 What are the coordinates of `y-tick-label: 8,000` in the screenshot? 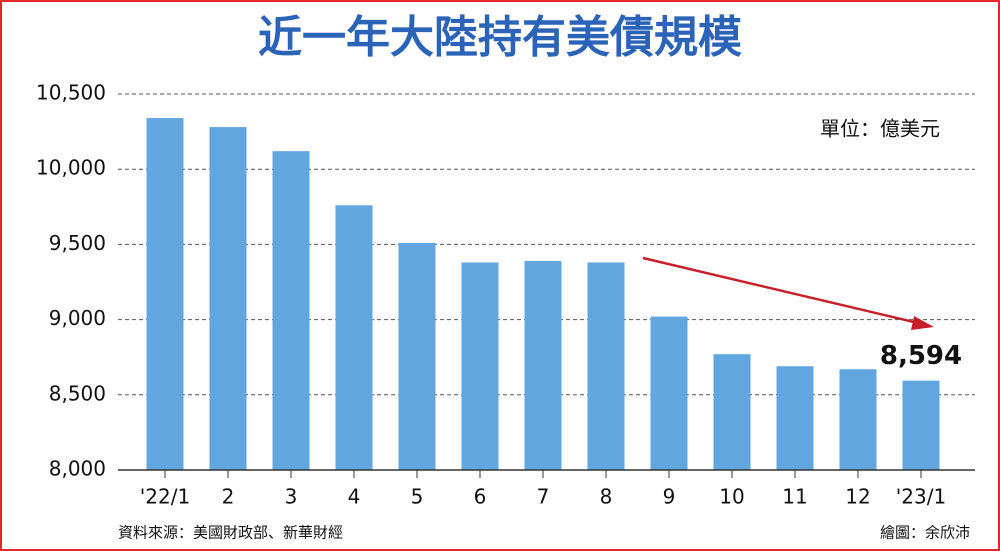 It's located at (77, 469).